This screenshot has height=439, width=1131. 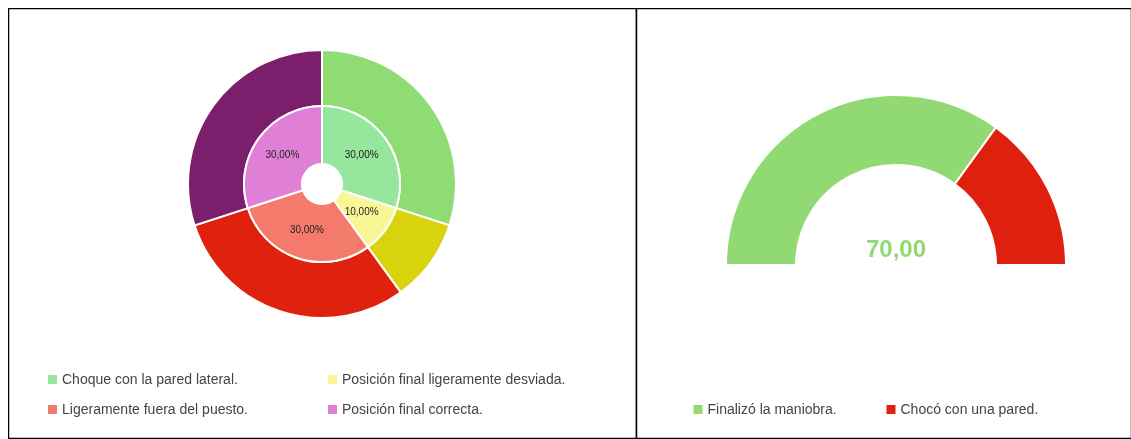 What do you see at coordinates (896, 248) in the screenshot?
I see `text: 70,00` at bounding box center [896, 248].